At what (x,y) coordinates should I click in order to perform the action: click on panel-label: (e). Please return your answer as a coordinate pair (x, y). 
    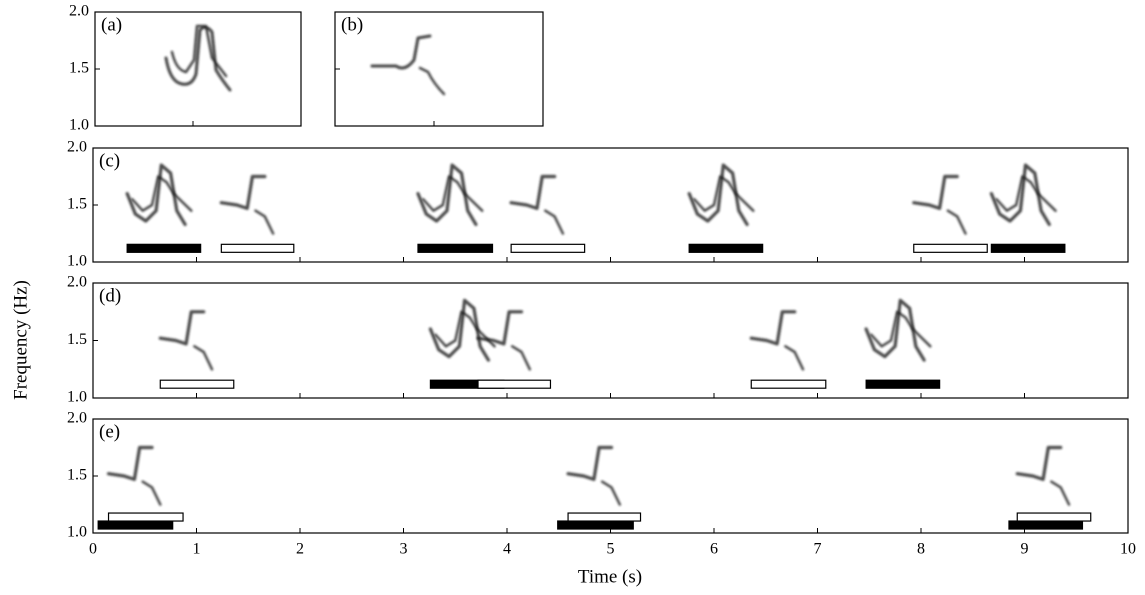
    Looking at the image, I should click on (109, 431).